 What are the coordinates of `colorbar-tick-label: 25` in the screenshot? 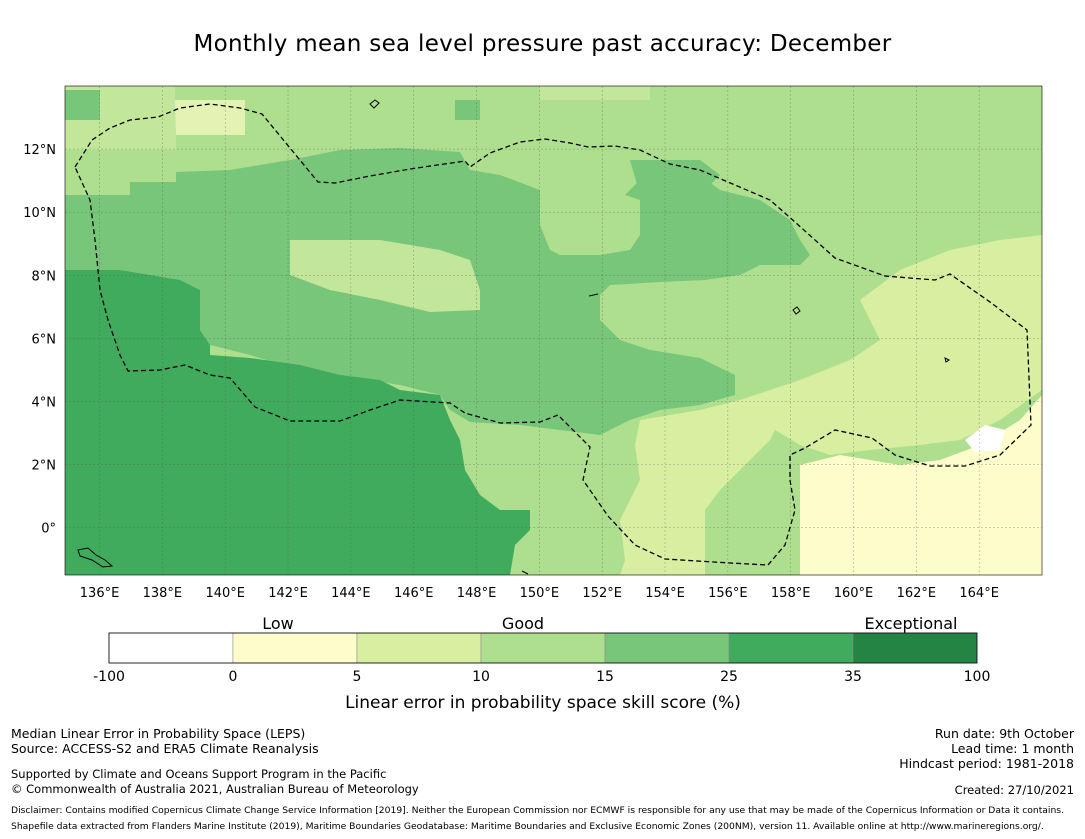 It's located at (729, 677).